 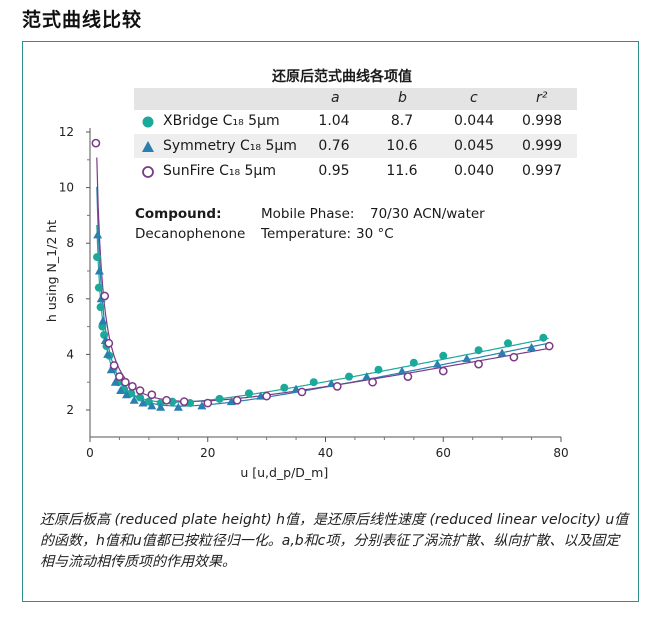 I want to click on y-tick-label: 6, so click(x=70, y=299).